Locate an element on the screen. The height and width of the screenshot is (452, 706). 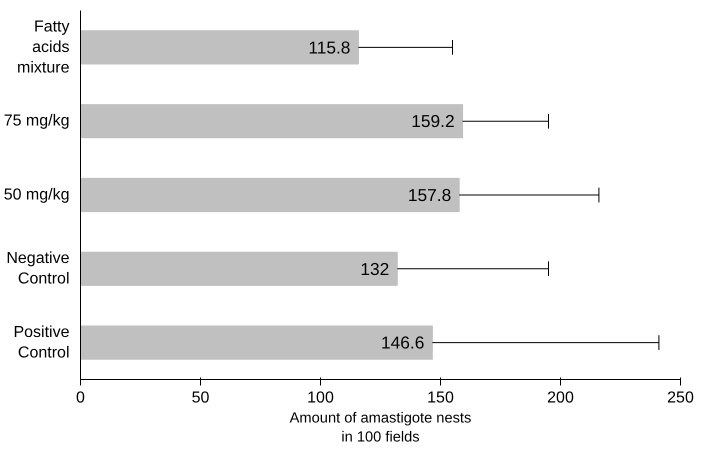
y-tick-label: Positive Control is located at coordinates (41, 343).